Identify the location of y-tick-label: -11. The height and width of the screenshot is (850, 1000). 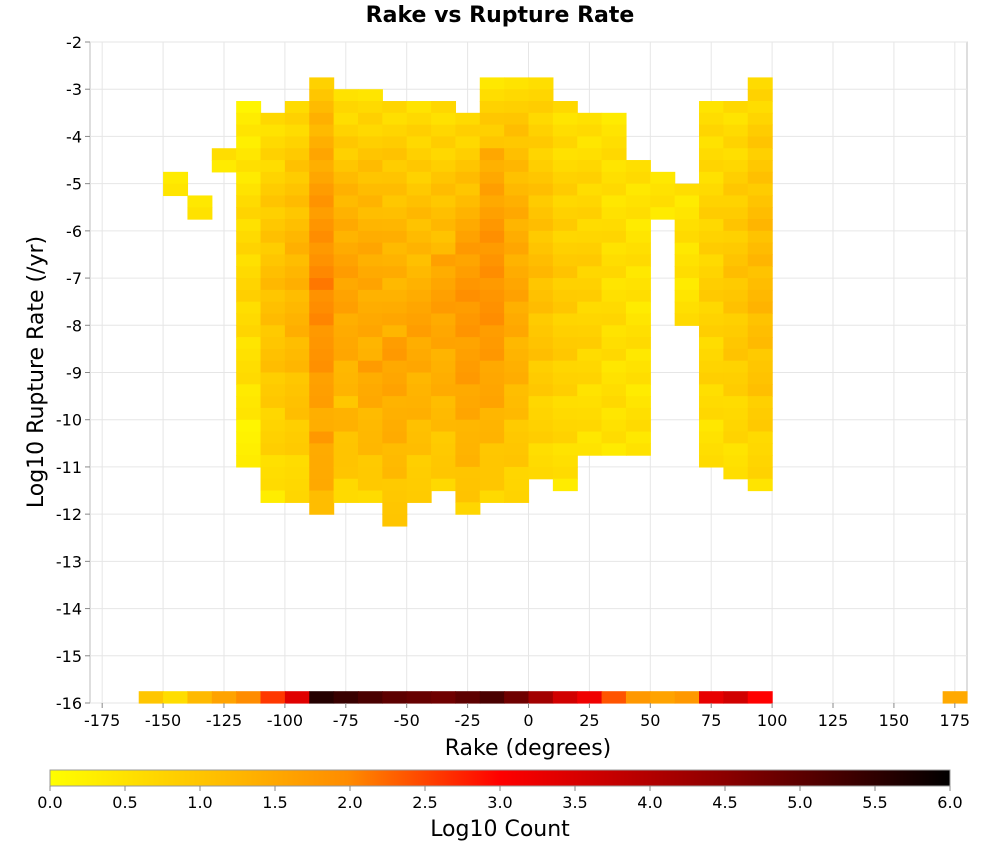
(69, 467).